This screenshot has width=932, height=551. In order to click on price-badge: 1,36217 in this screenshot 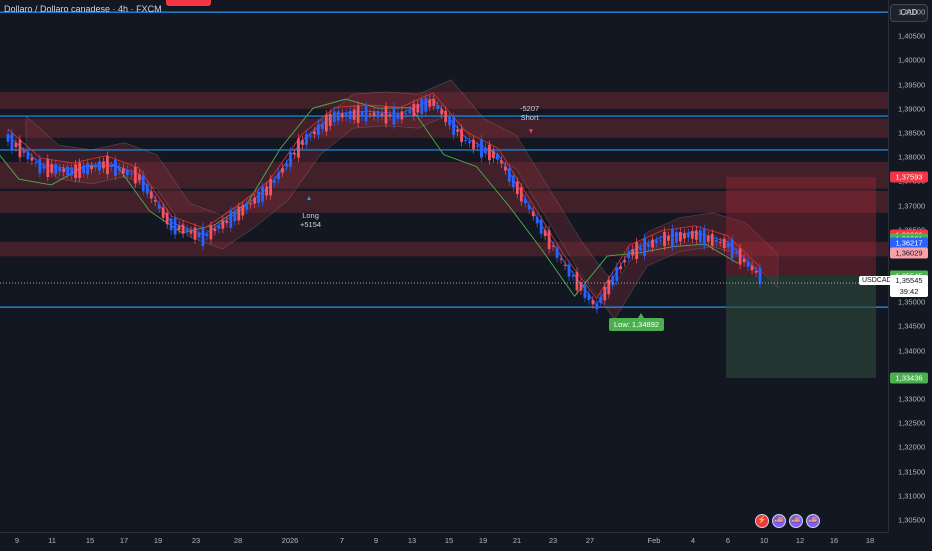, I will do `click(909, 243)`.